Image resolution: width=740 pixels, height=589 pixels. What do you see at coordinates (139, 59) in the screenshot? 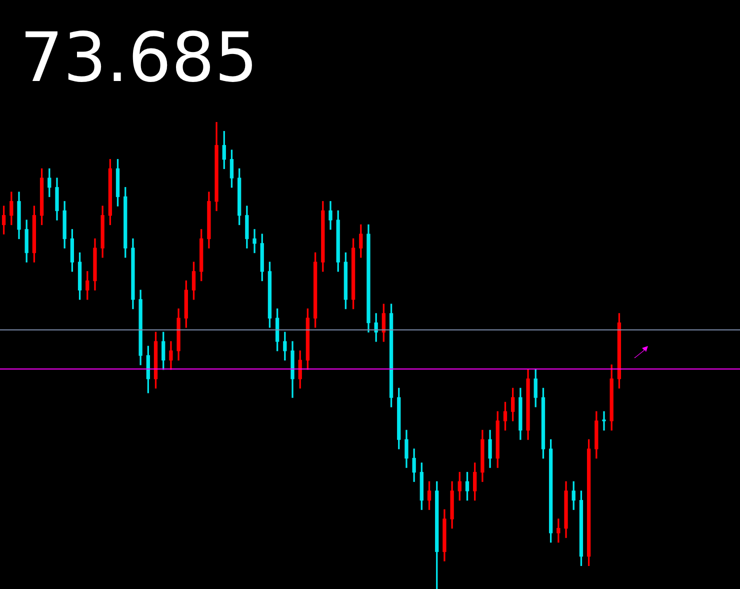
I see `chart-title: 73.685` at bounding box center [139, 59].